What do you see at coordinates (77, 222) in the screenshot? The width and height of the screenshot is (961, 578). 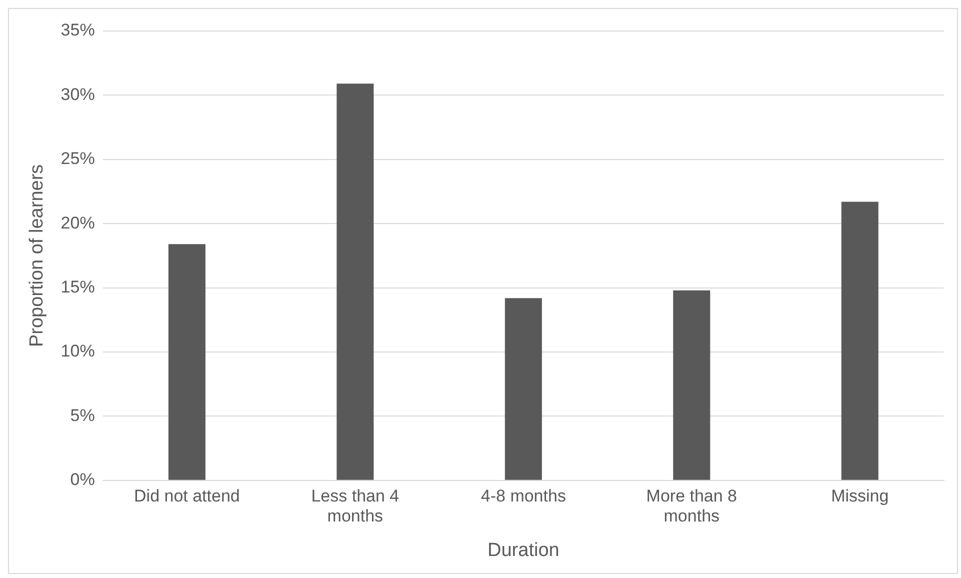 I see `y-tick-label: 20%` at bounding box center [77, 222].